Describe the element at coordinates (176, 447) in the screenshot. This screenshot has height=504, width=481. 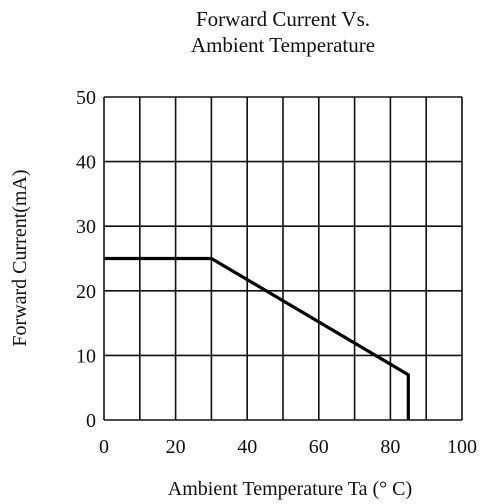
I see `x-tick-label-20: 20` at that location.